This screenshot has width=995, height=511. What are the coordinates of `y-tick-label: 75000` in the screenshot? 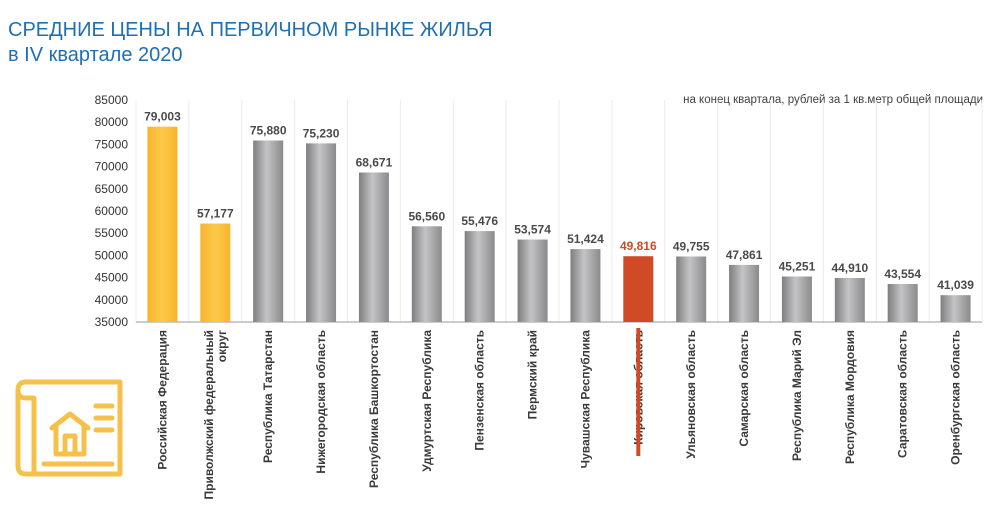 It's located at (112, 144).